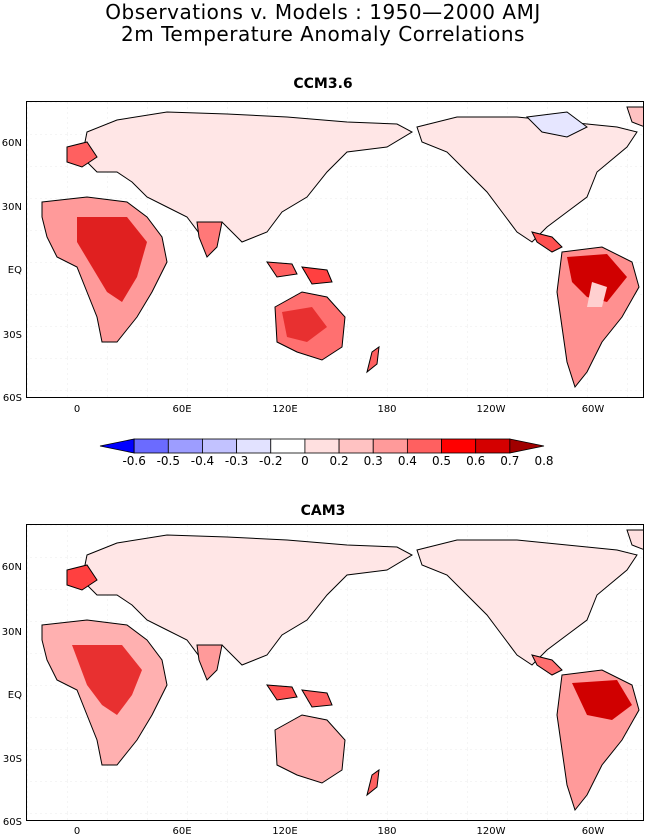 This screenshot has width=646, height=839. I want to click on land-eurasia, so click(247, 177).